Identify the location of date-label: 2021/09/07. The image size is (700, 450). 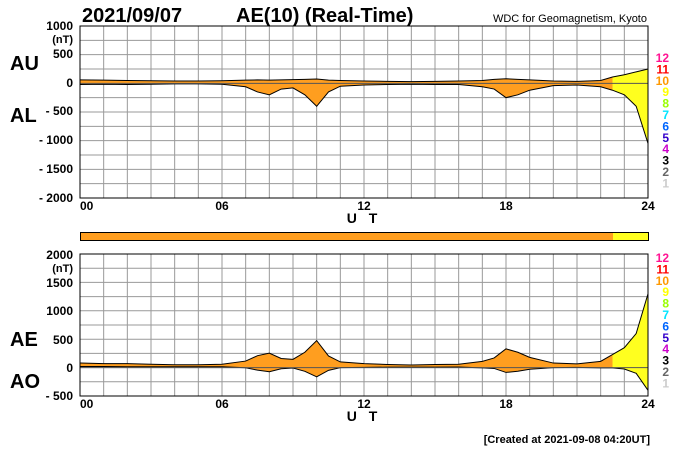
(132, 16).